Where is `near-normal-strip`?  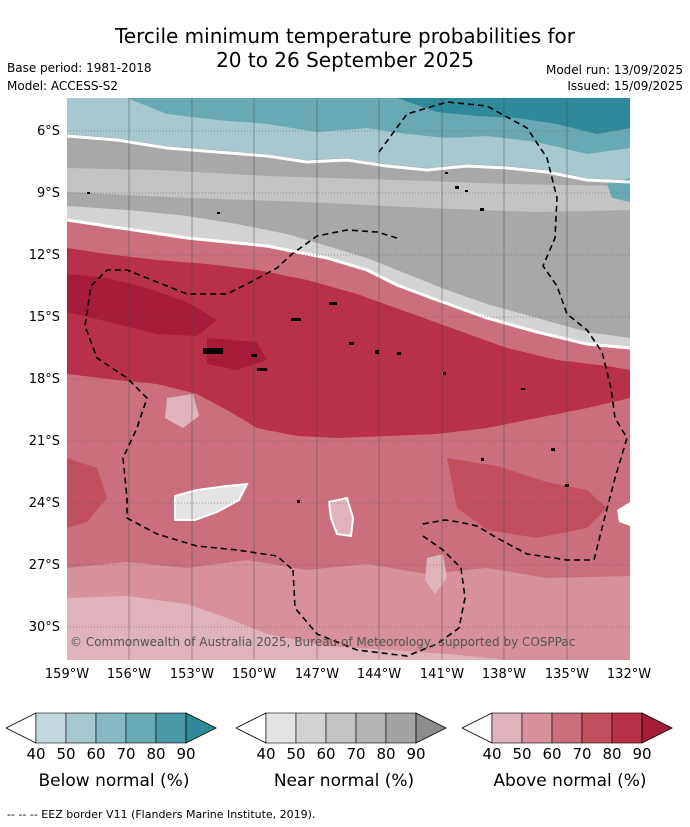
near-normal-strip is located at coordinates (348, 190).